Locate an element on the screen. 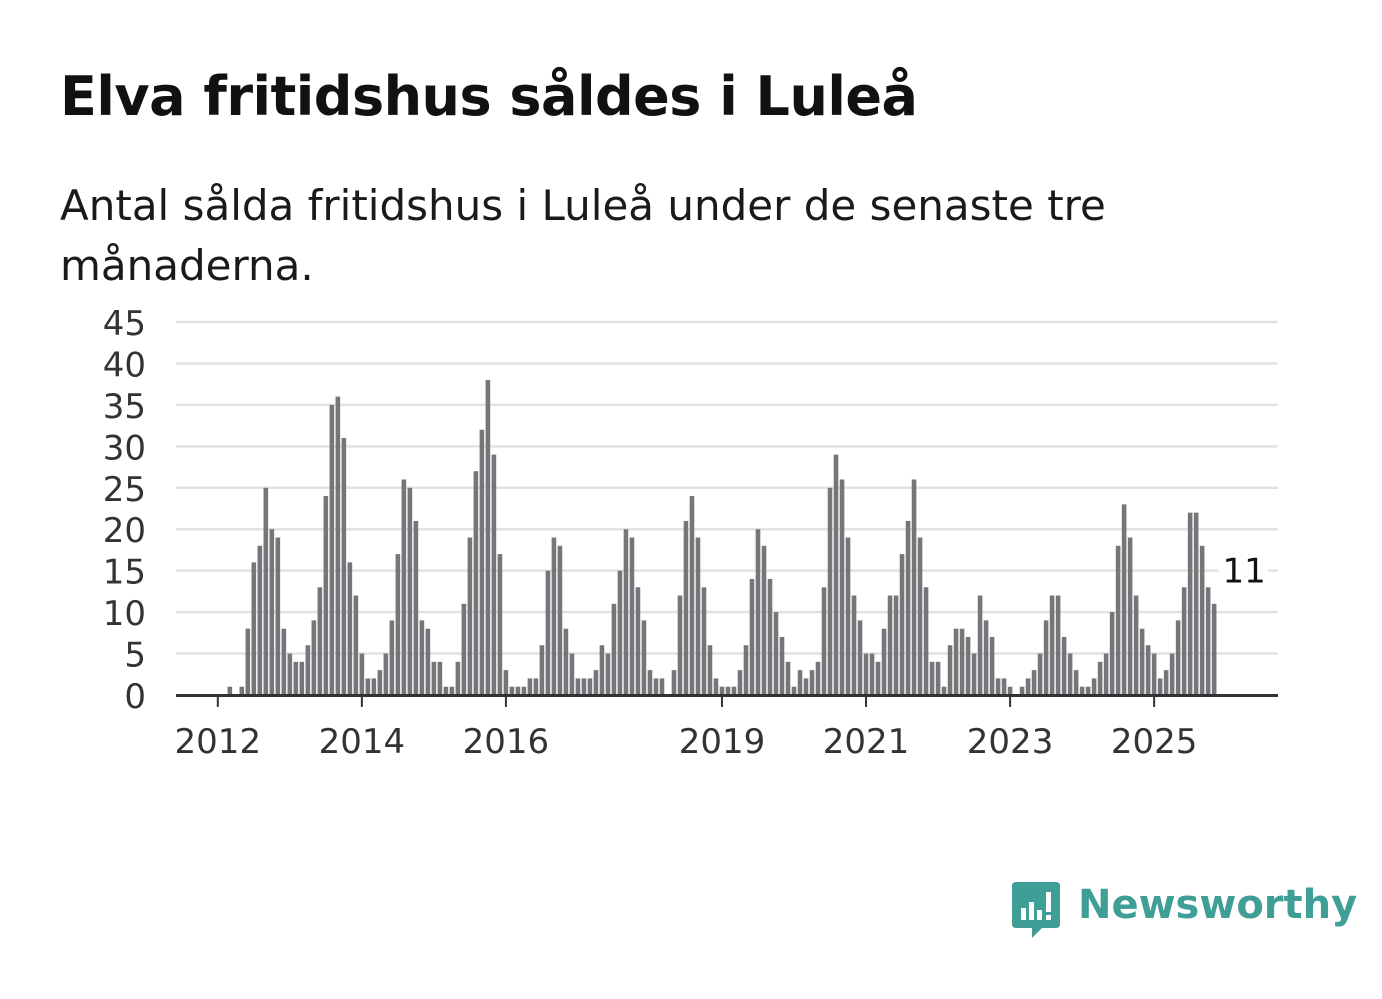 This screenshot has width=1382, height=999. y-tick-label: 0 is located at coordinates (135, 697).